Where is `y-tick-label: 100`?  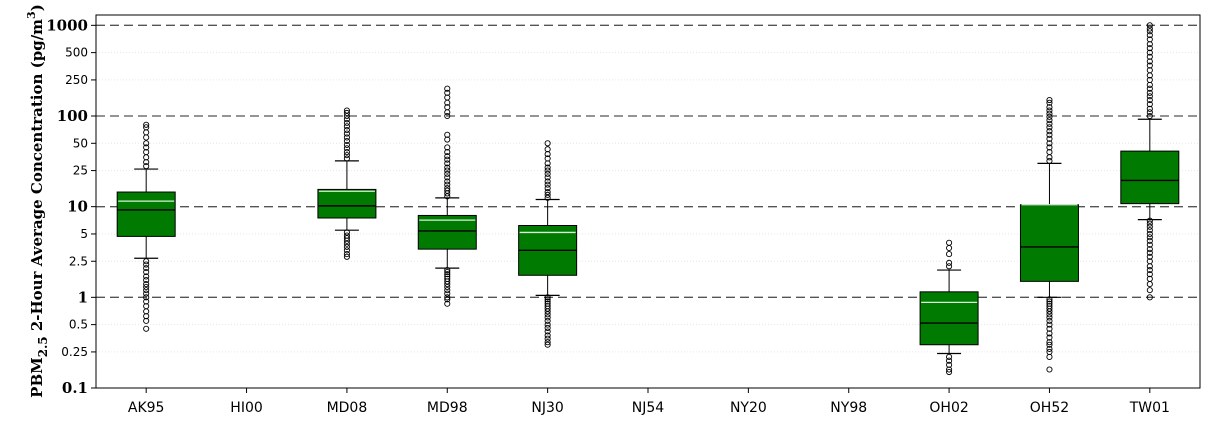
y-tick-label: 100 is located at coordinates (72, 116).